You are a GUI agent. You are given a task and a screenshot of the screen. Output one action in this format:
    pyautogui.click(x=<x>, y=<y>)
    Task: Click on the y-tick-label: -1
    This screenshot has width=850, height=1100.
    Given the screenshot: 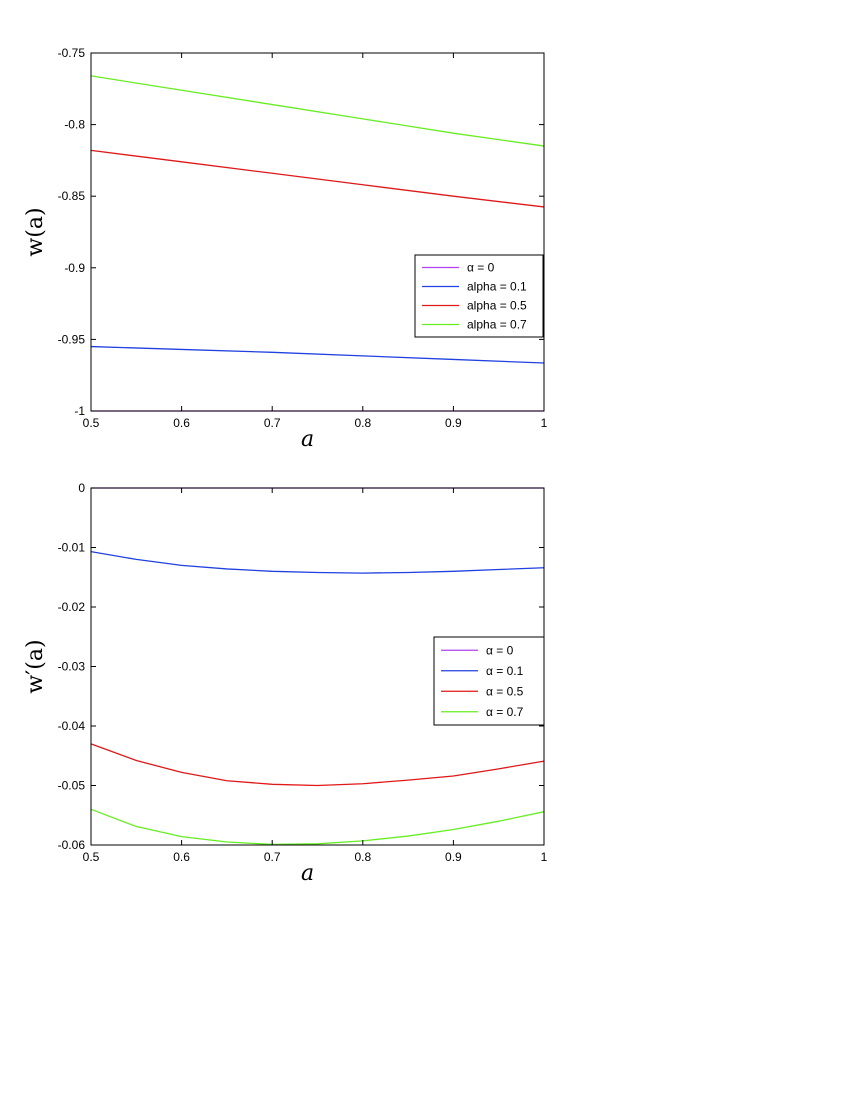 What is the action you would take?
    pyautogui.click(x=79, y=411)
    